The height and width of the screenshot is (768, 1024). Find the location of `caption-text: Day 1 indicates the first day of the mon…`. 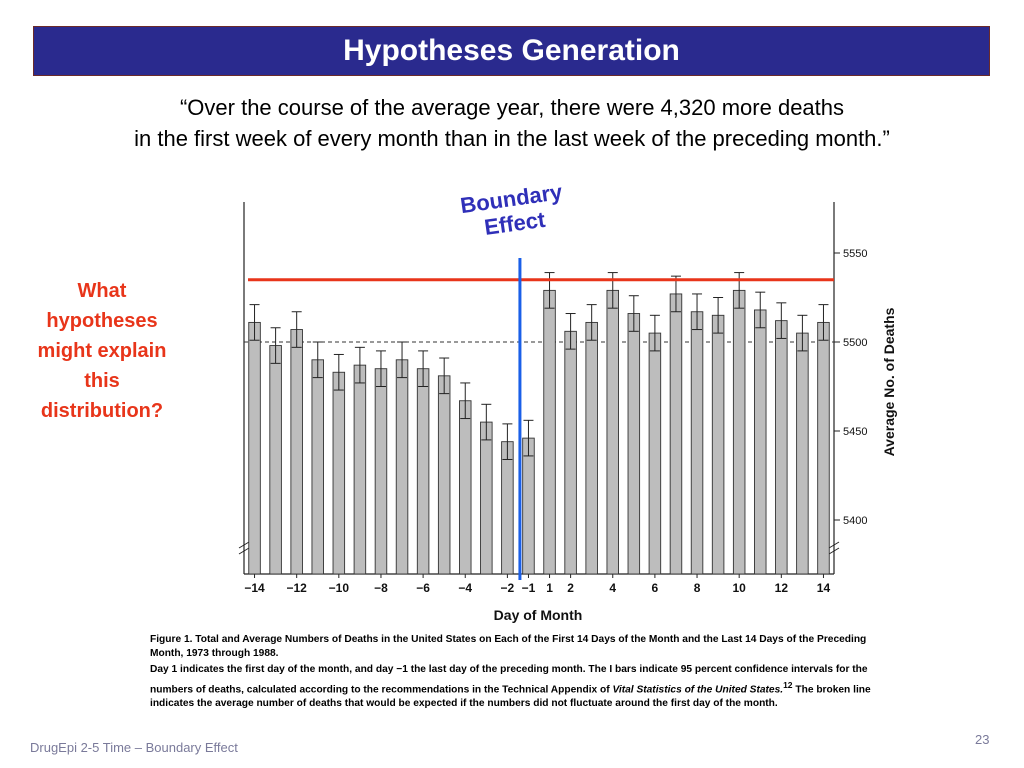

caption-text: Day 1 indicates the first day of the mon… is located at coordinates (509, 679).